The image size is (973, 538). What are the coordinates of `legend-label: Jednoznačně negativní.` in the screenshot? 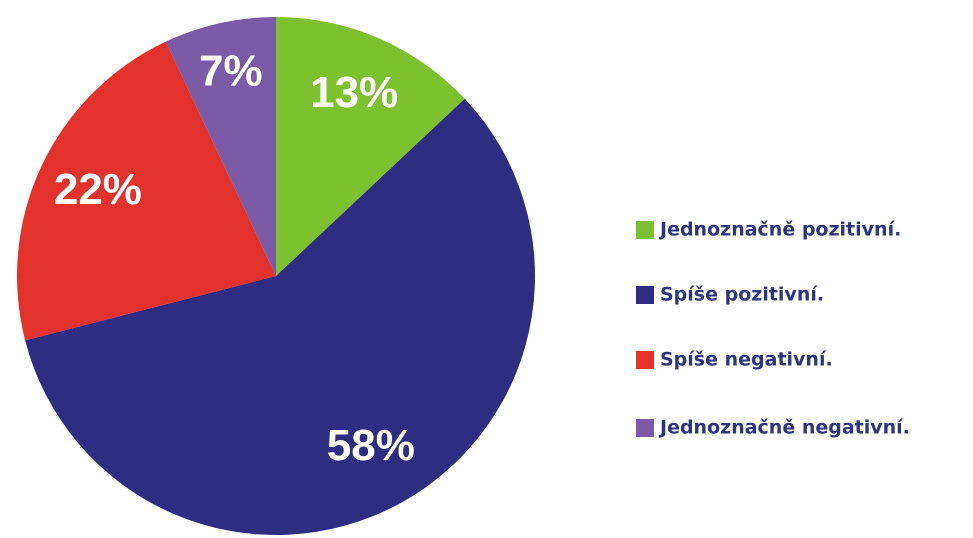 It's located at (784, 428).